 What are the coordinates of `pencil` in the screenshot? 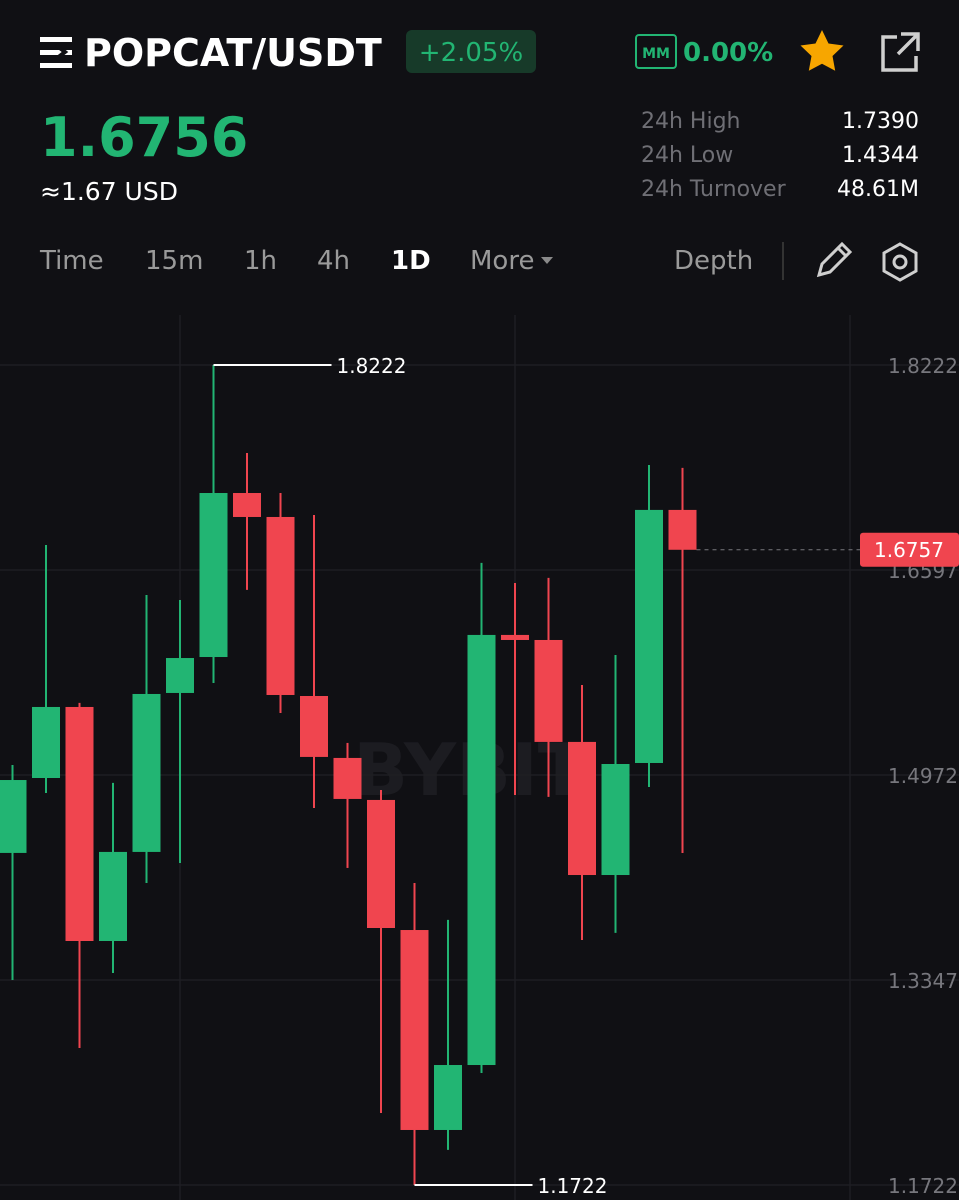 It's located at (834, 259).